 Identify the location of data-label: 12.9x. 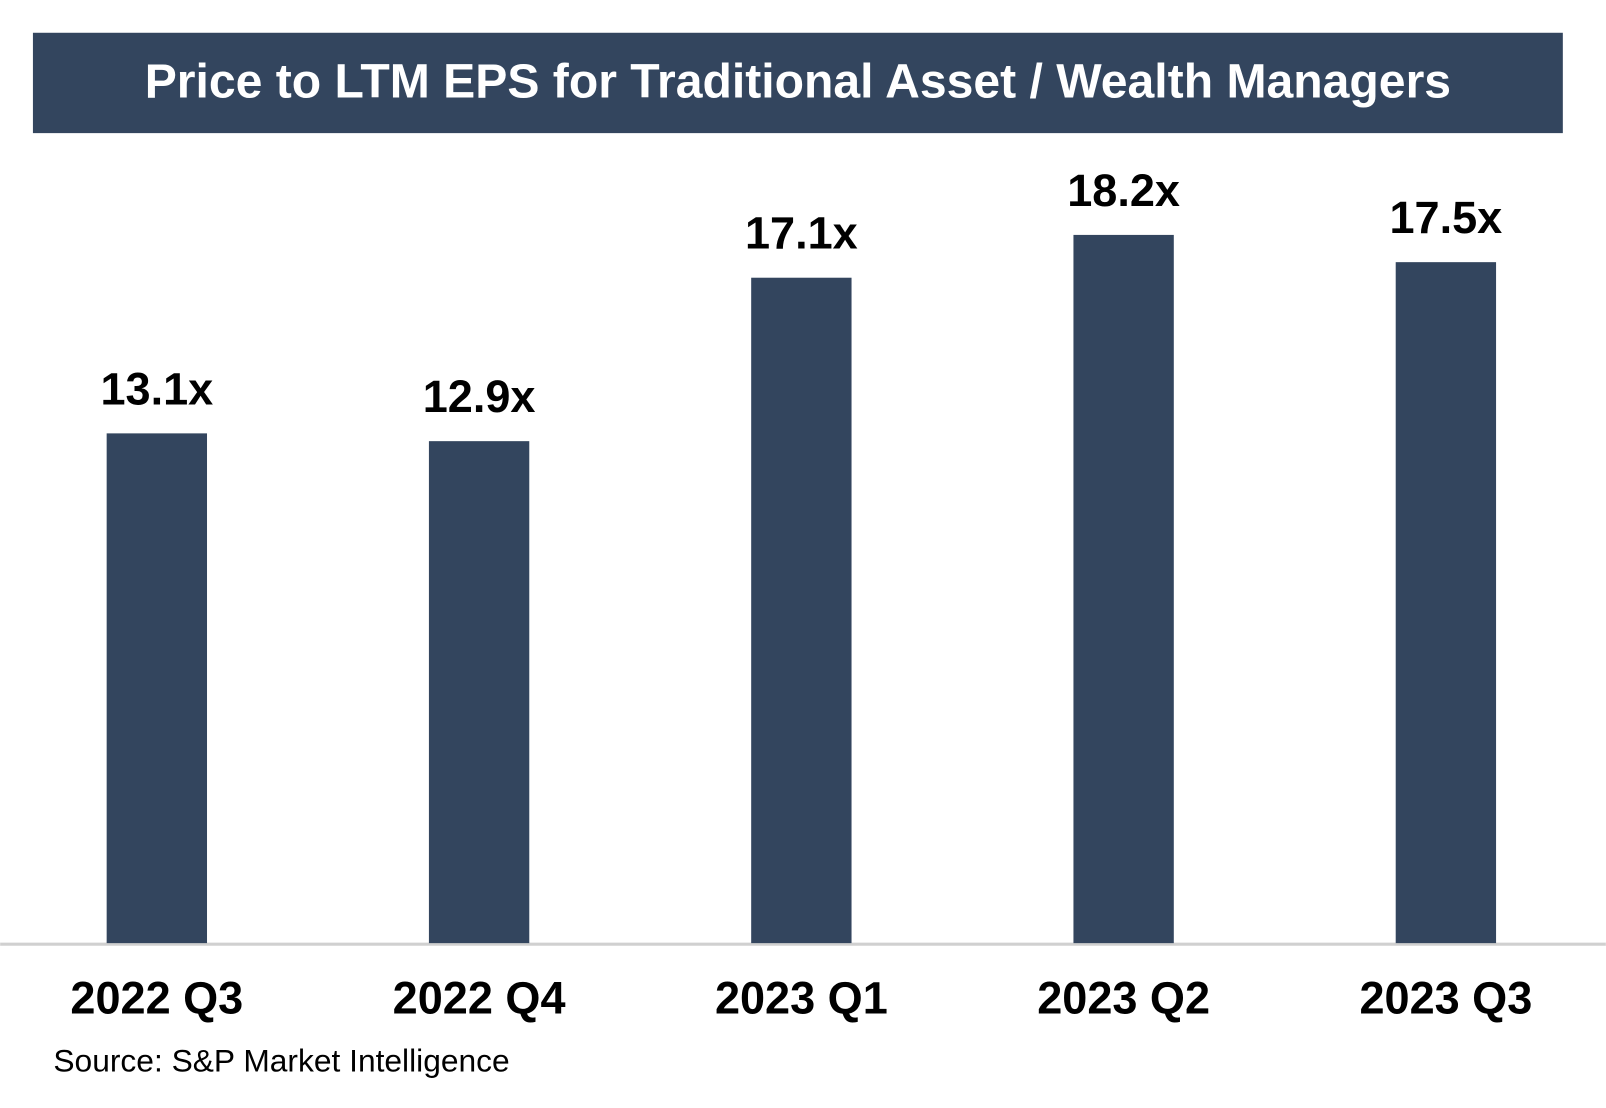
(479, 396).